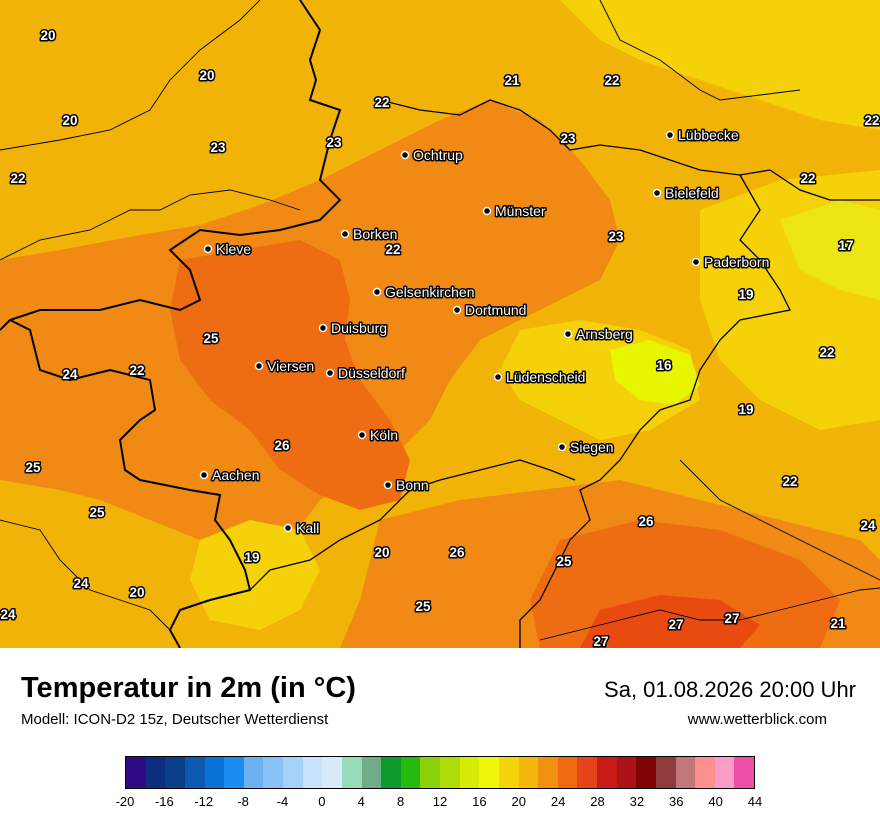 The height and width of the screenshot is (830, 880). I want to click on city-siegen: Siegen, so click(586, 447).